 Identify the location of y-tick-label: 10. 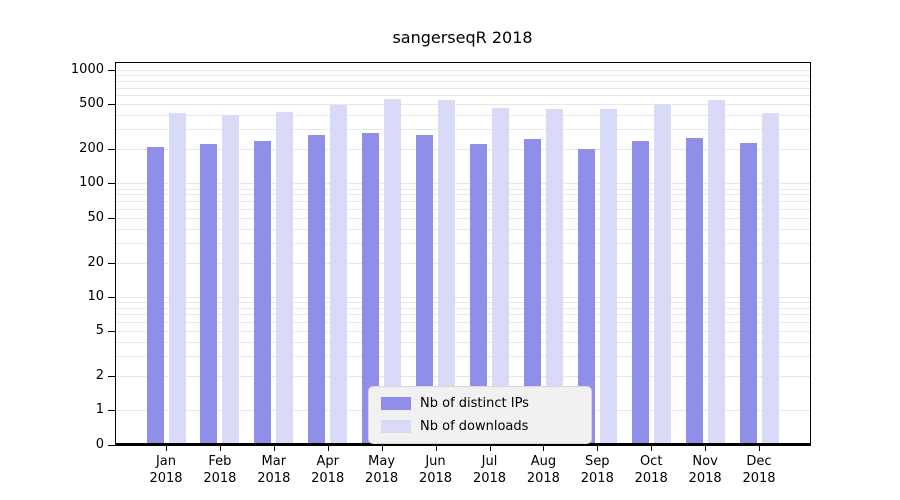
(95, 296).